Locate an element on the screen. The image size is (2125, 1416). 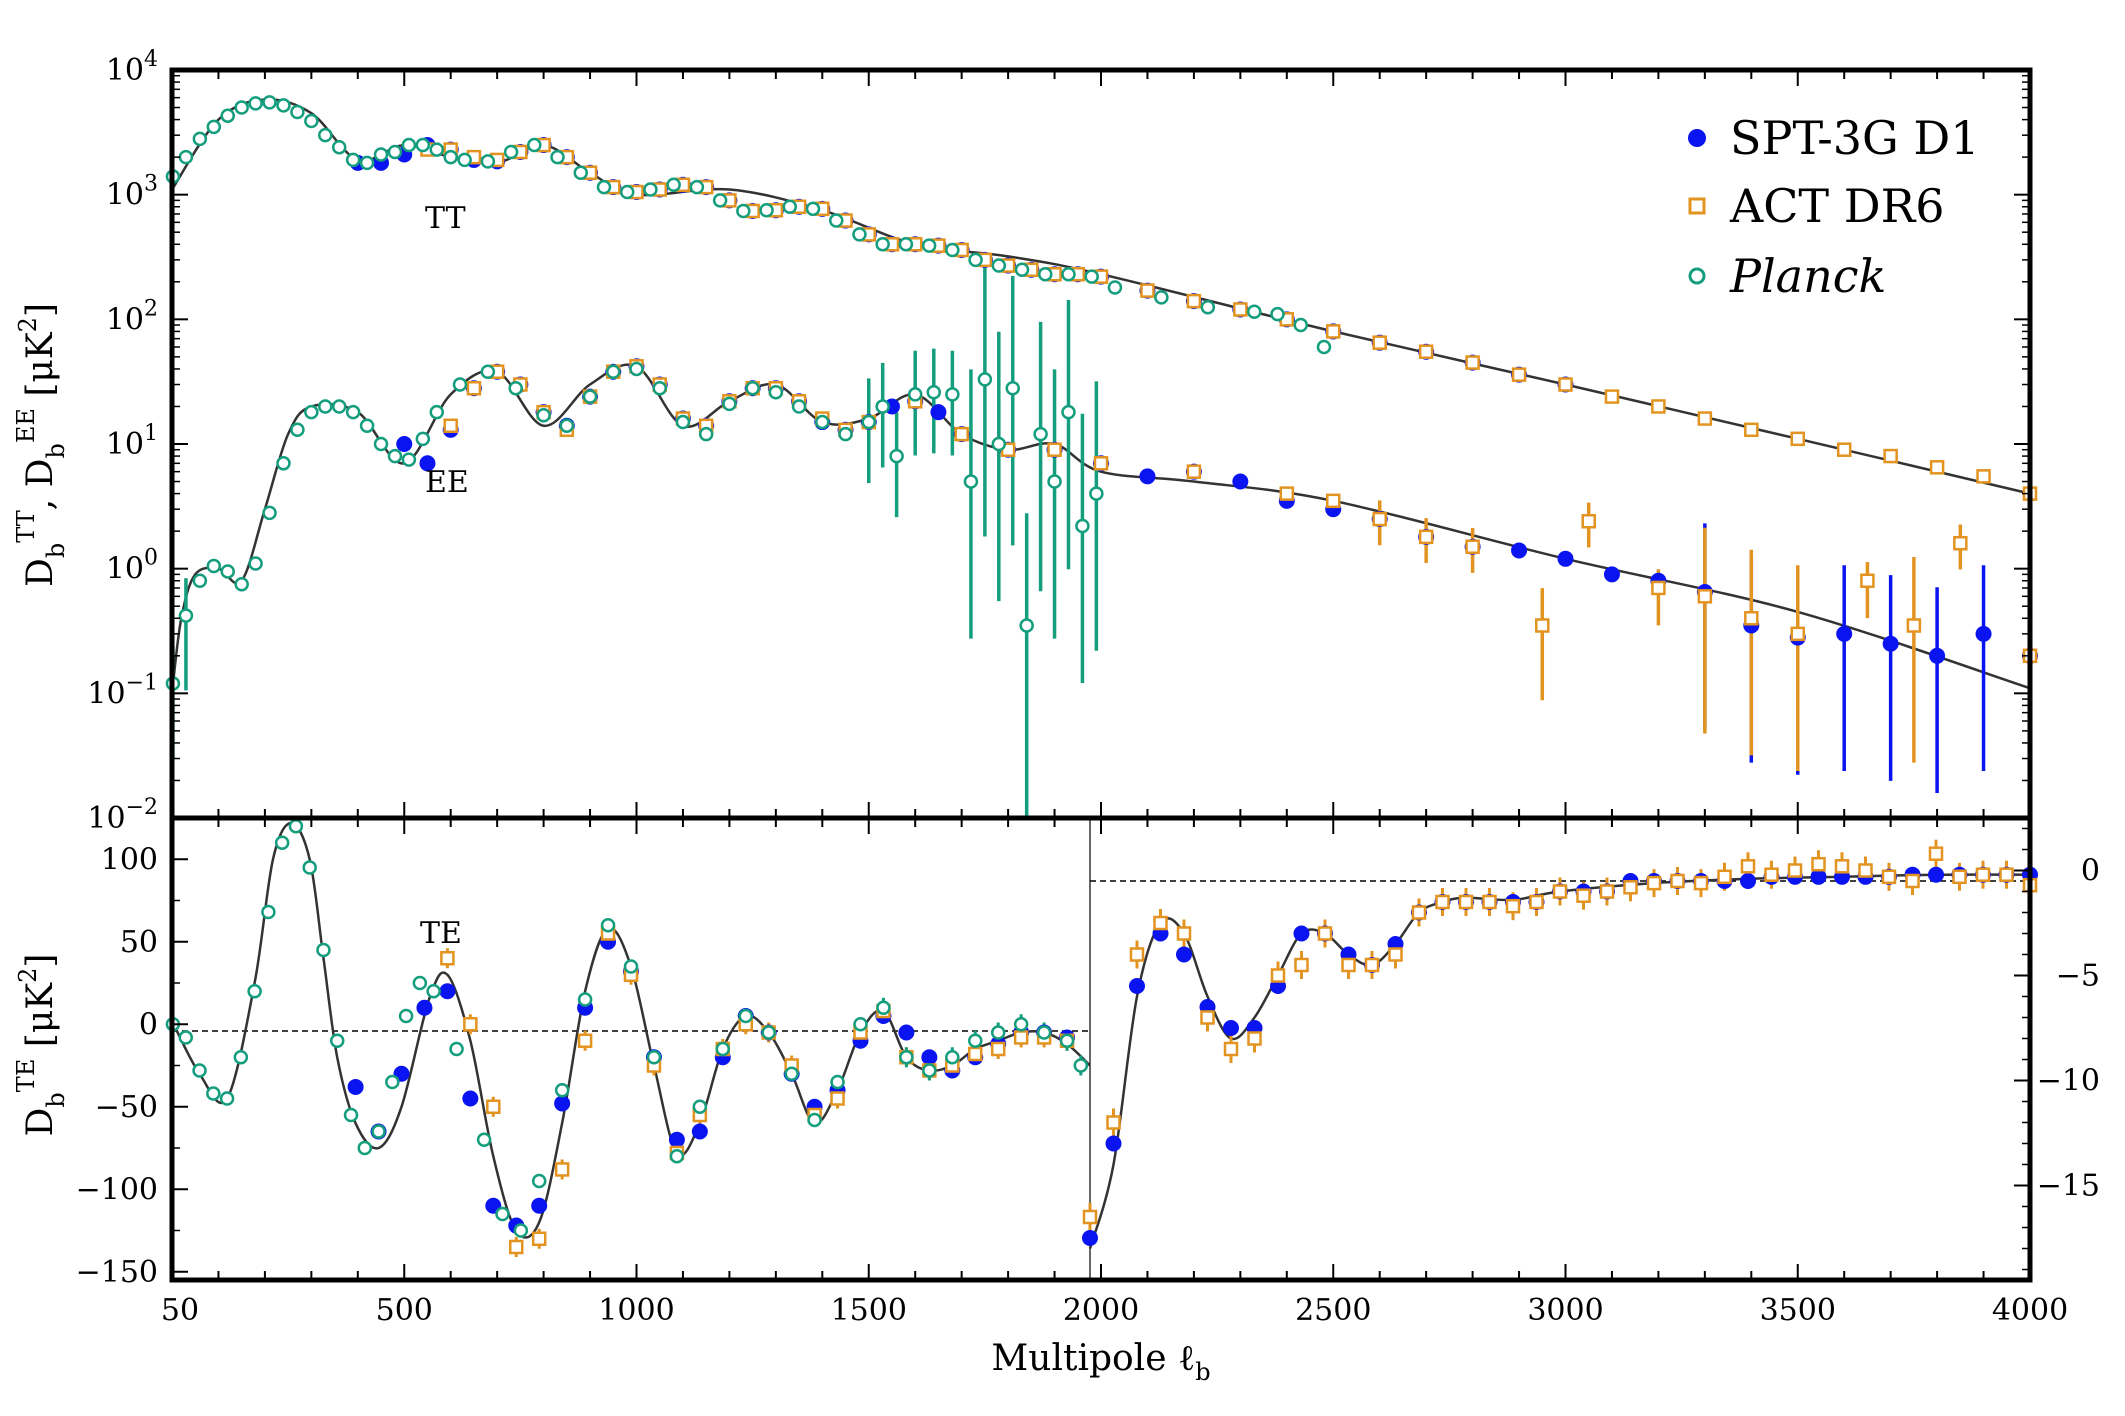
y-tick-label: 10¹ is located at coordinates (132, 441).